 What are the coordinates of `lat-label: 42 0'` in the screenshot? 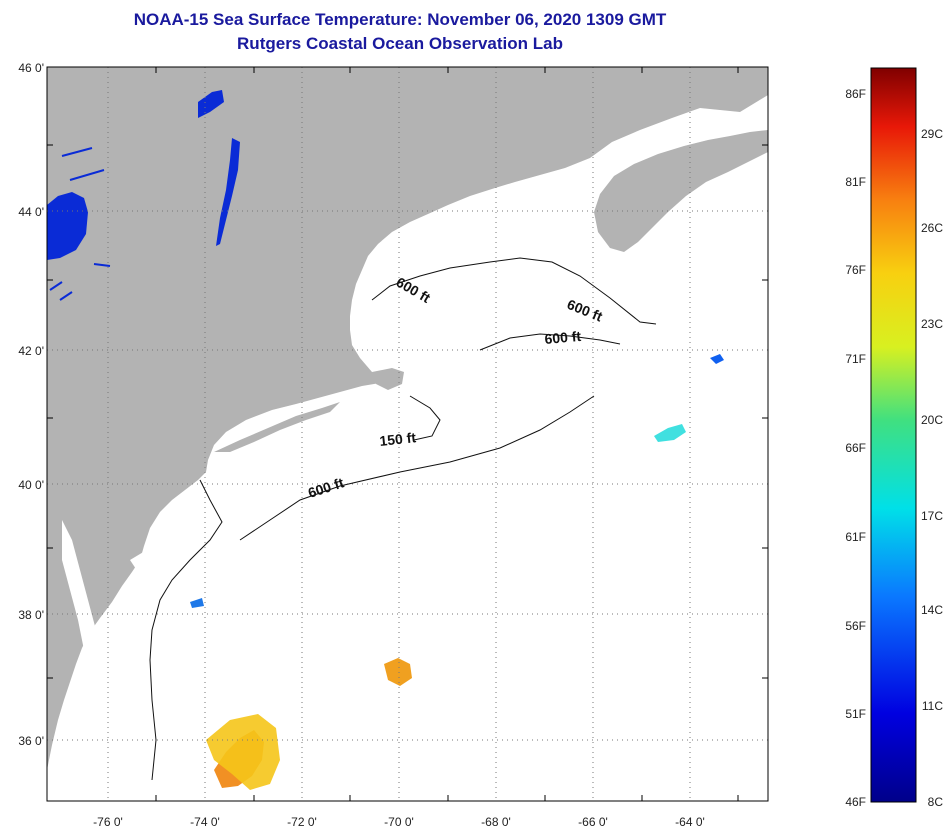 It's located at (31, 351).